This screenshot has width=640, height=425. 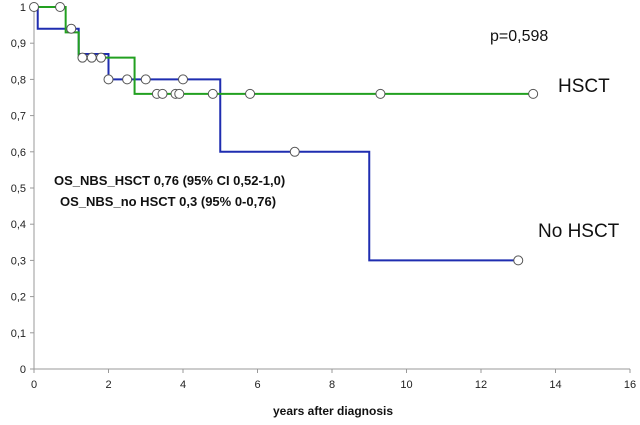 What do you see at coordinates (23, 8) in the screenshot?
I see `y-tick-label: 1` at bounding box center [23, 8].